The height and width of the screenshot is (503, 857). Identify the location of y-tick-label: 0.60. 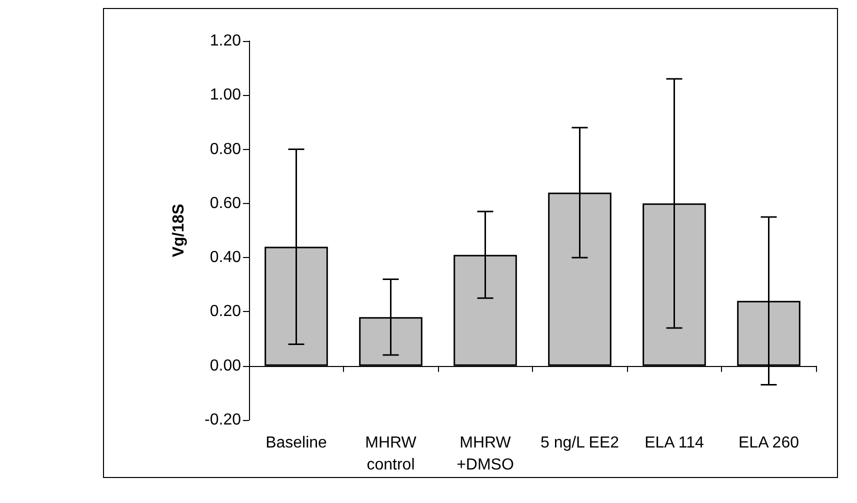
(226, 203).